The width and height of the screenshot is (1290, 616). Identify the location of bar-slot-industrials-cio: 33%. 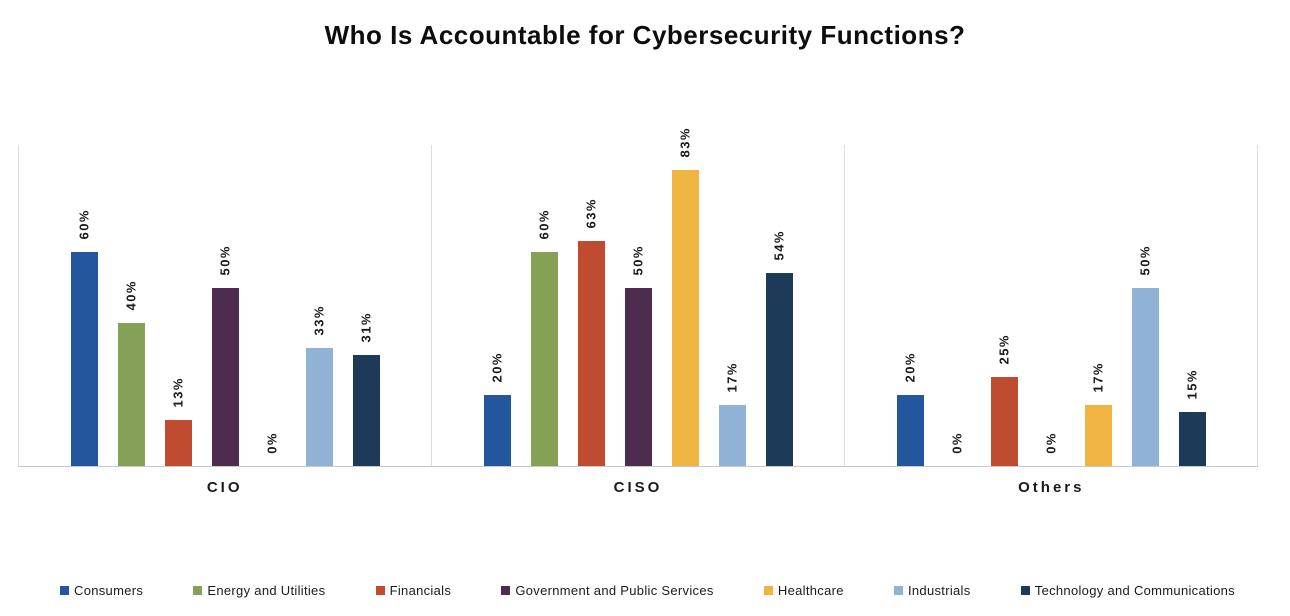
(319, 305).